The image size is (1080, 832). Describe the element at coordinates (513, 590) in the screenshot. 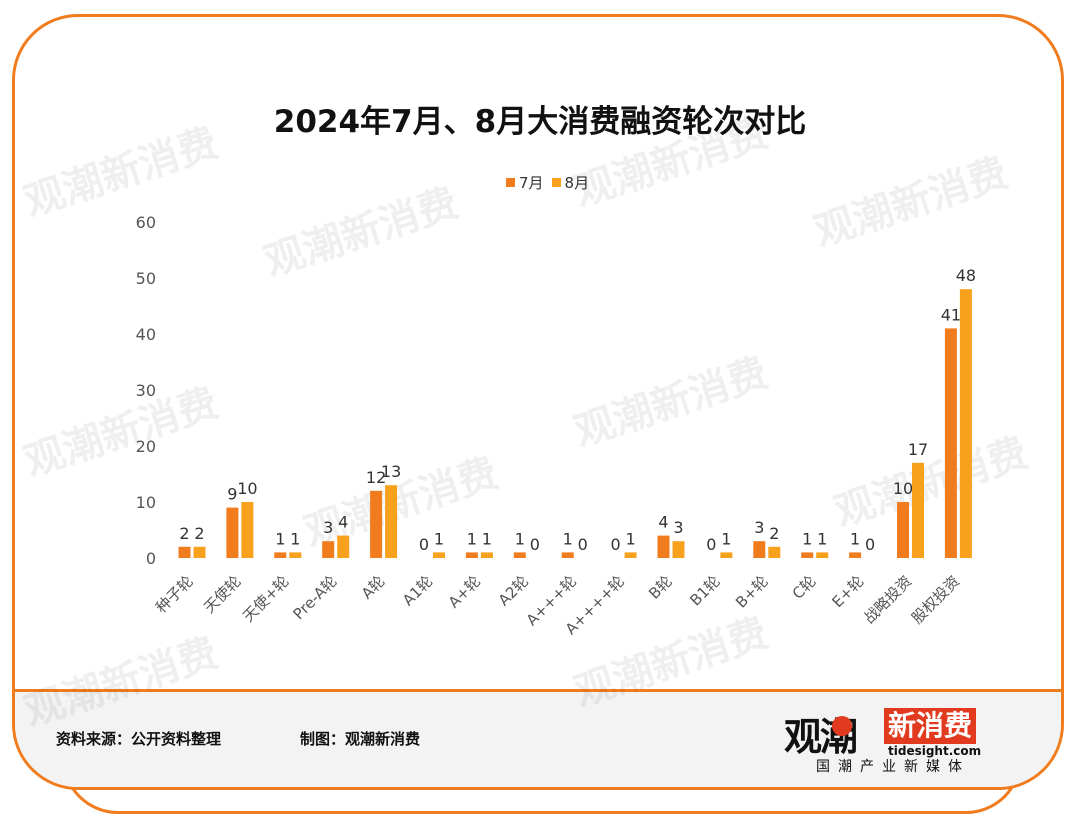

I see `x-tick-label: A2轮` at that location.